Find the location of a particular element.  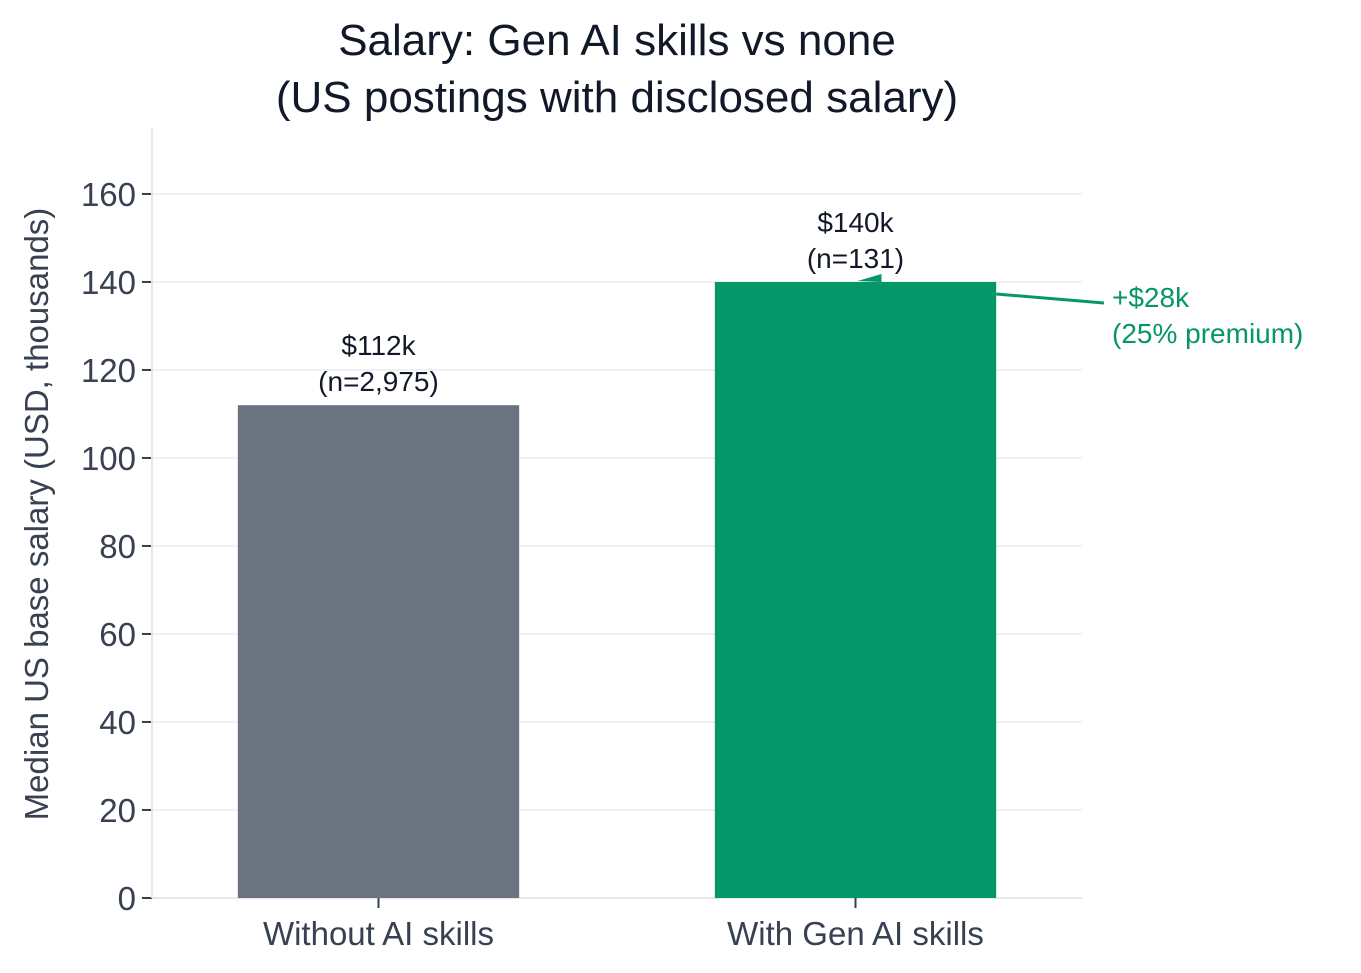

y-tick-label: 100 is located at coordinates (108, 458).